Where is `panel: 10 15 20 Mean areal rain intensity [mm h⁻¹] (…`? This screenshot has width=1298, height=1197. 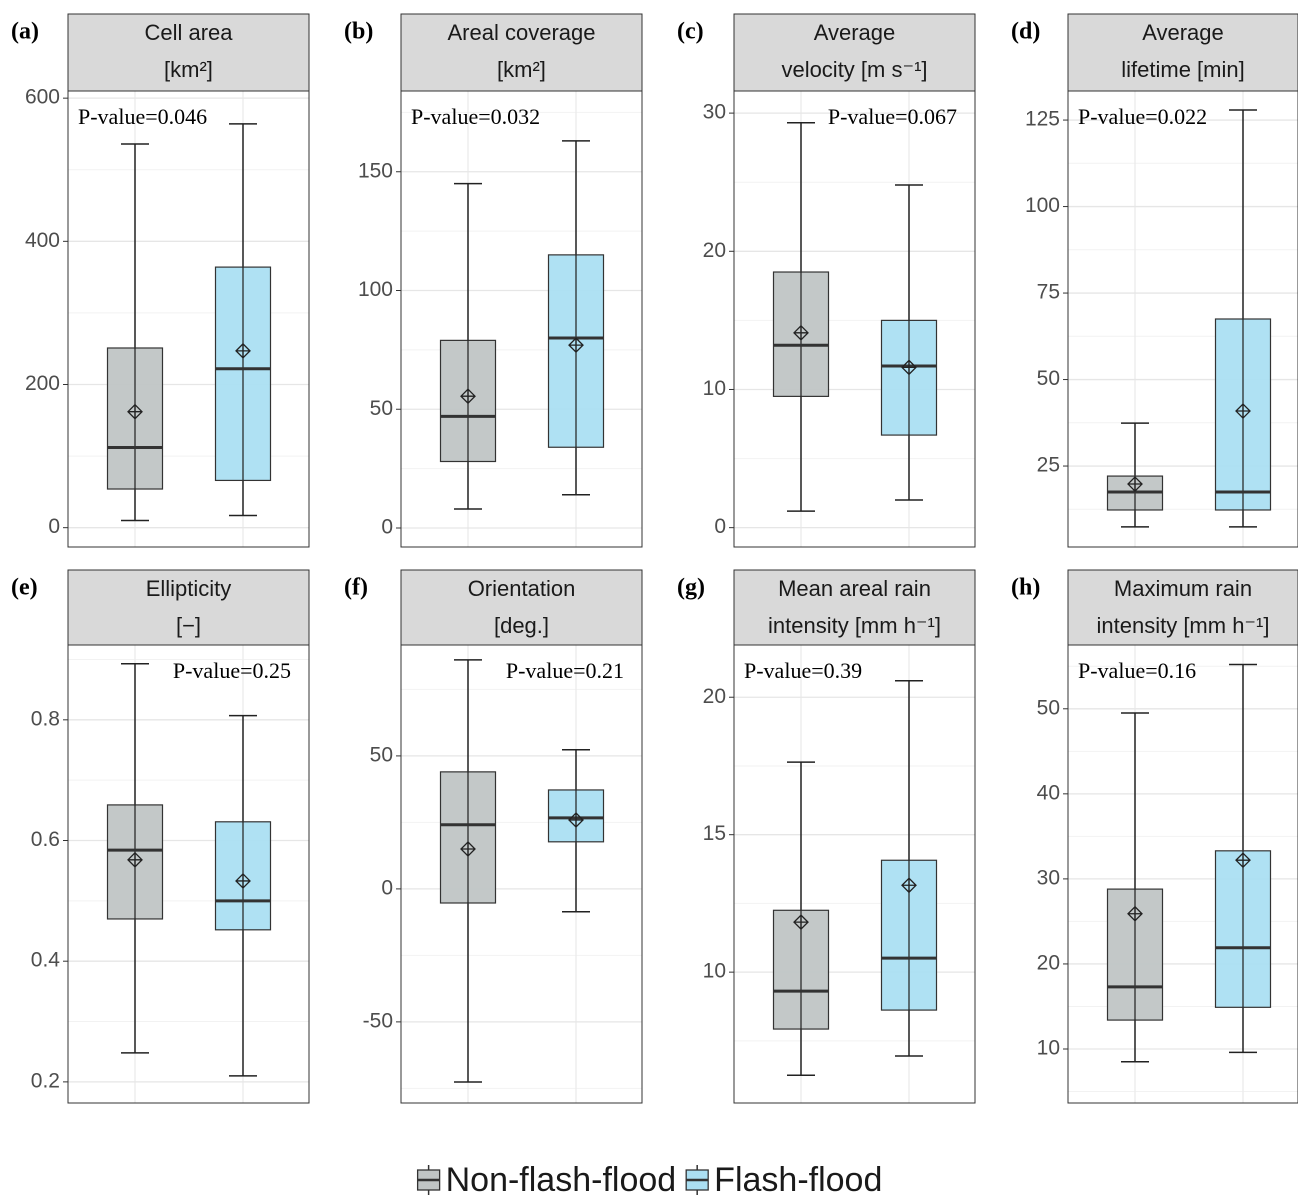
panel: 10 15 20 Mean areal rain intensity [mm h⁻¹] (… is located at coordinates (826, 836).